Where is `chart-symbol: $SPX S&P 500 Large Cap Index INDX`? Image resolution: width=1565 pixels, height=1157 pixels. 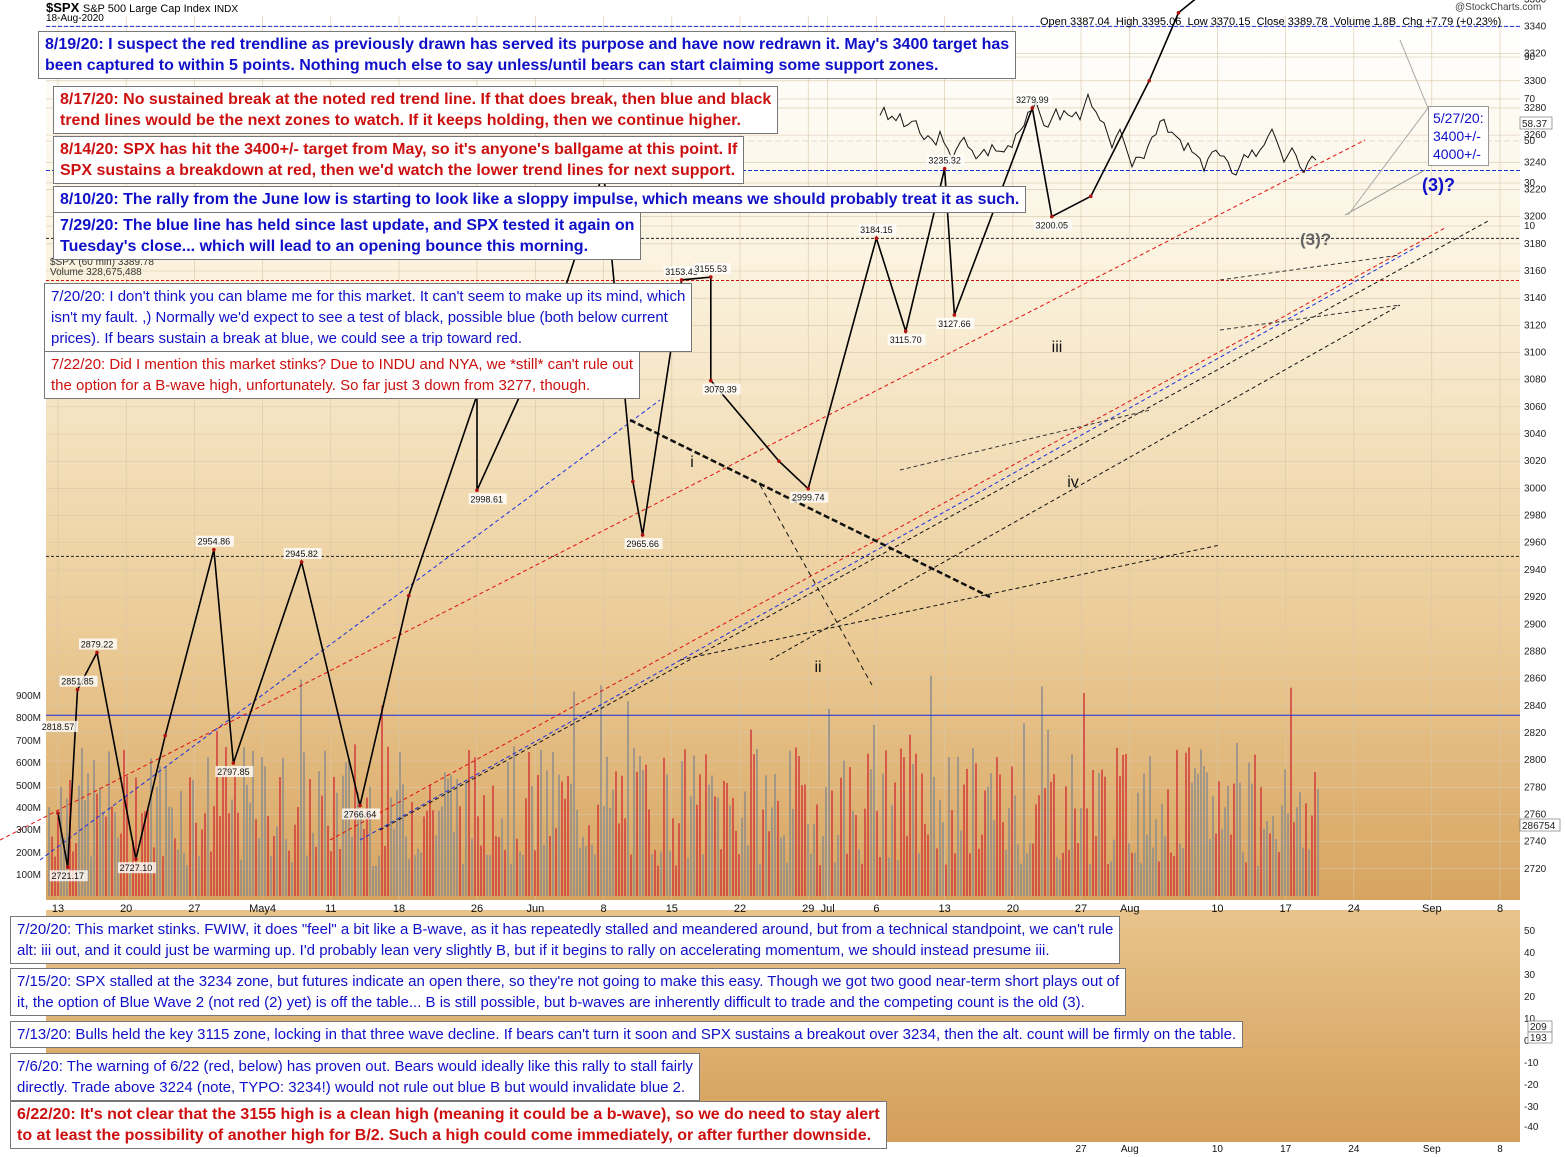 chart-symbol: $SPX S&P 500 Large Cap Index INDX is located at coordinates (142, 7).